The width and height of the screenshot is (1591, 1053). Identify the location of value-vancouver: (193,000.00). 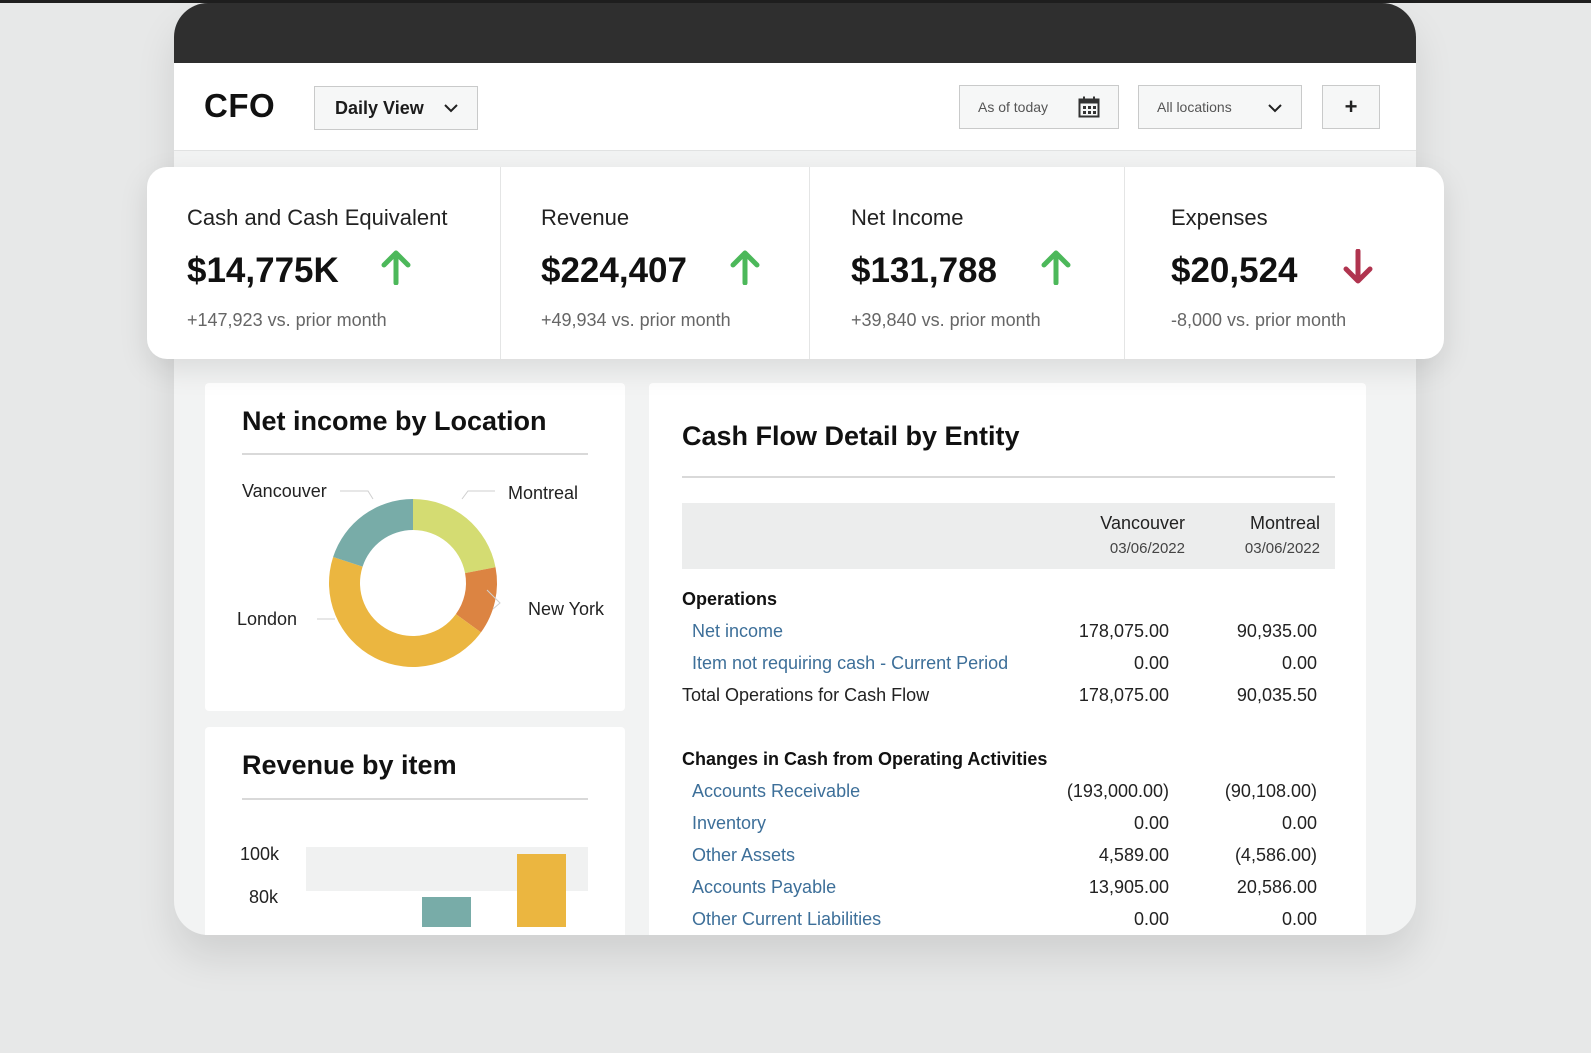
(1117, 791).